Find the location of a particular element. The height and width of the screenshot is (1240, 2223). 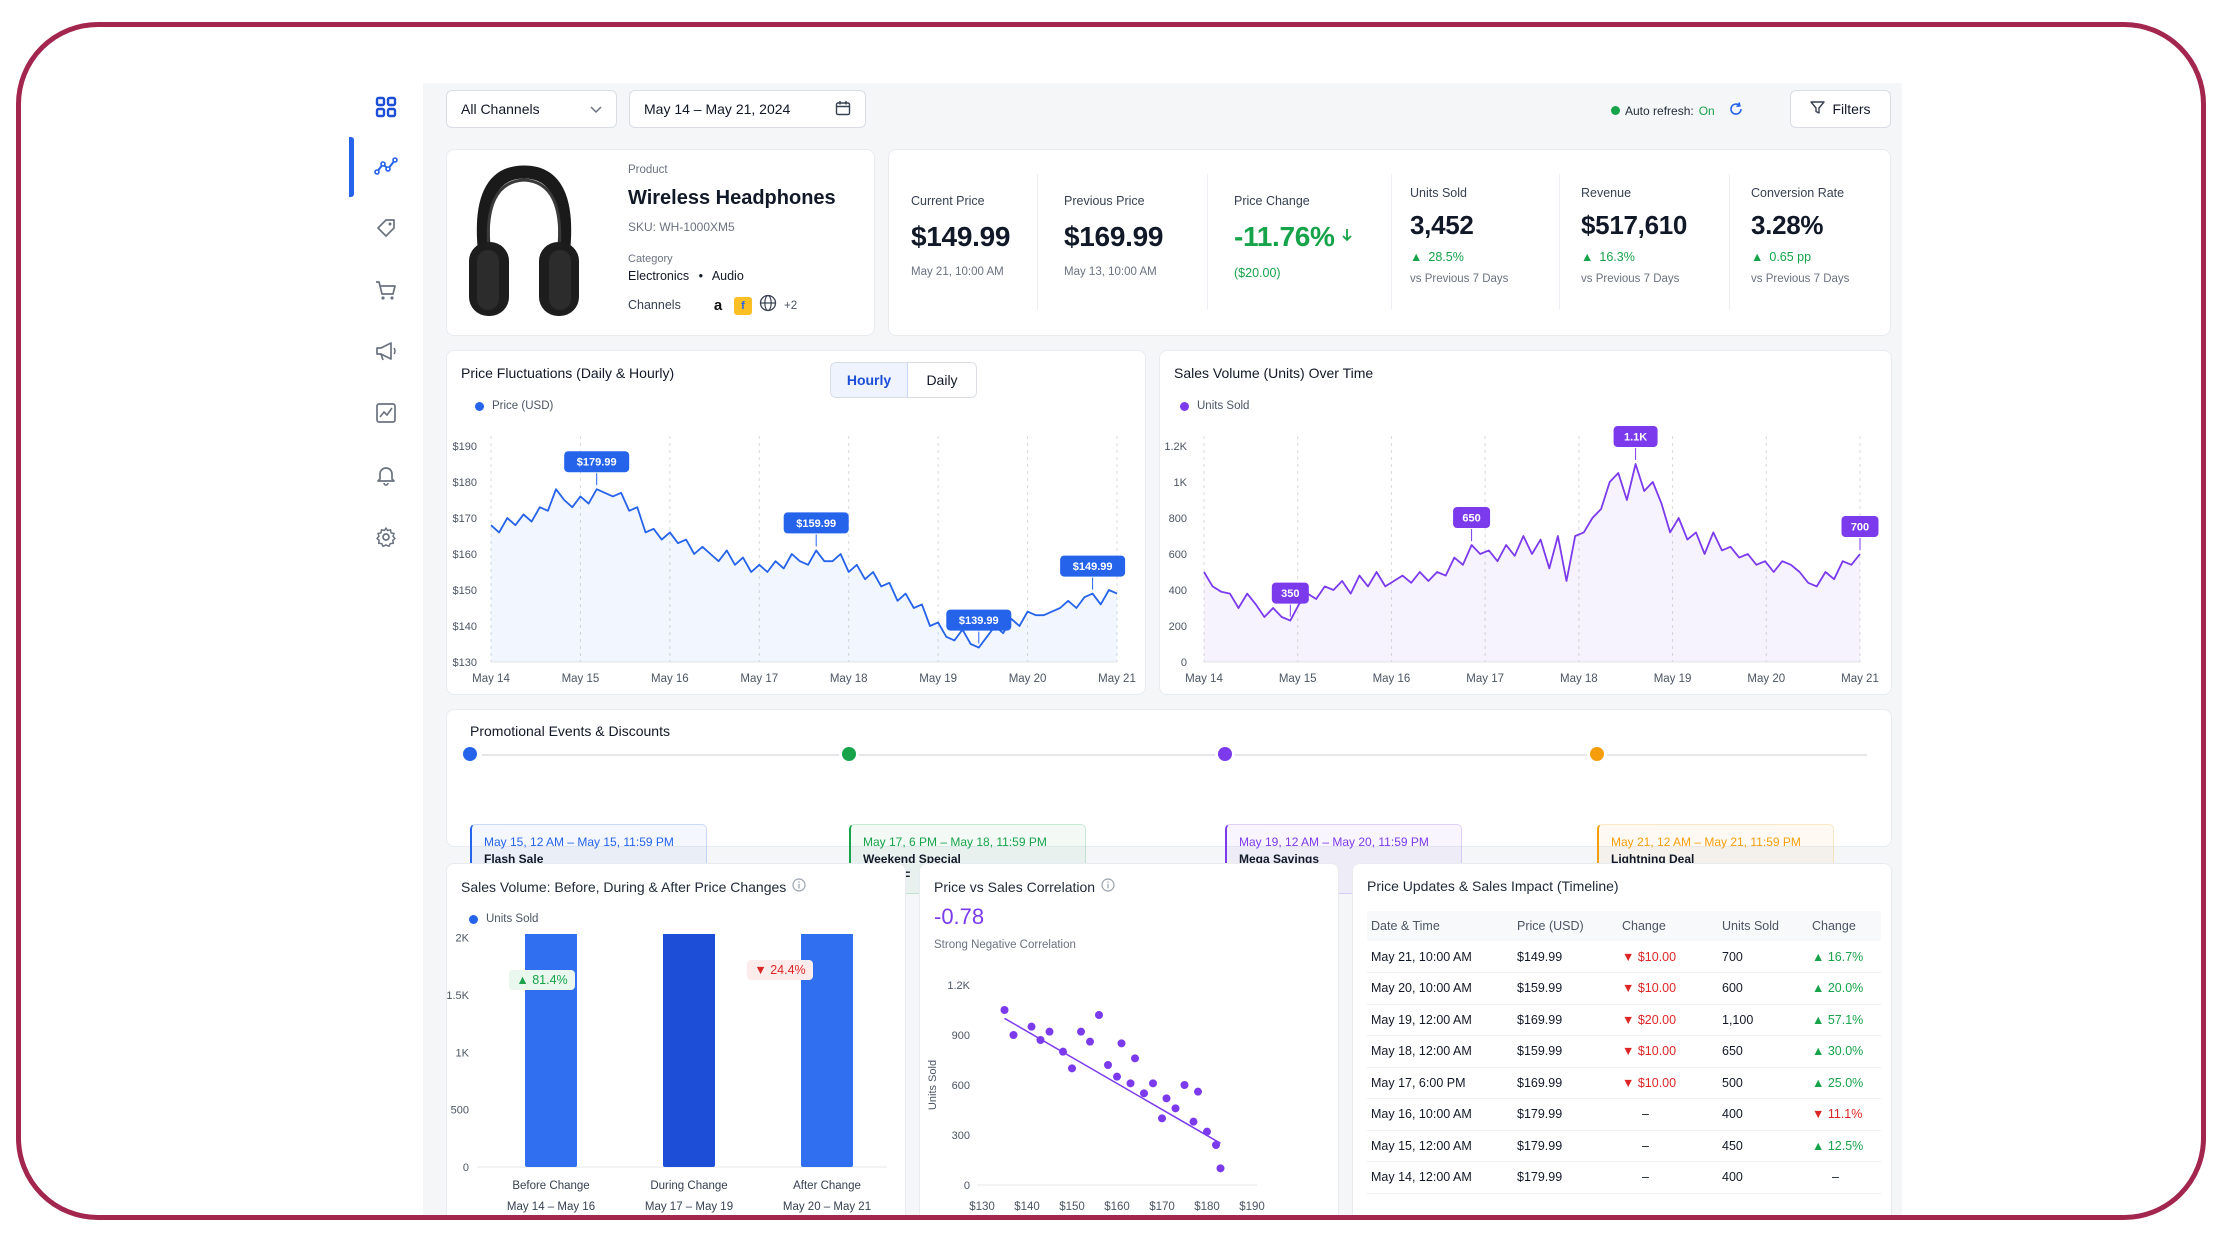

y-tick-label: 1K is located at coordinates (463, 1053).